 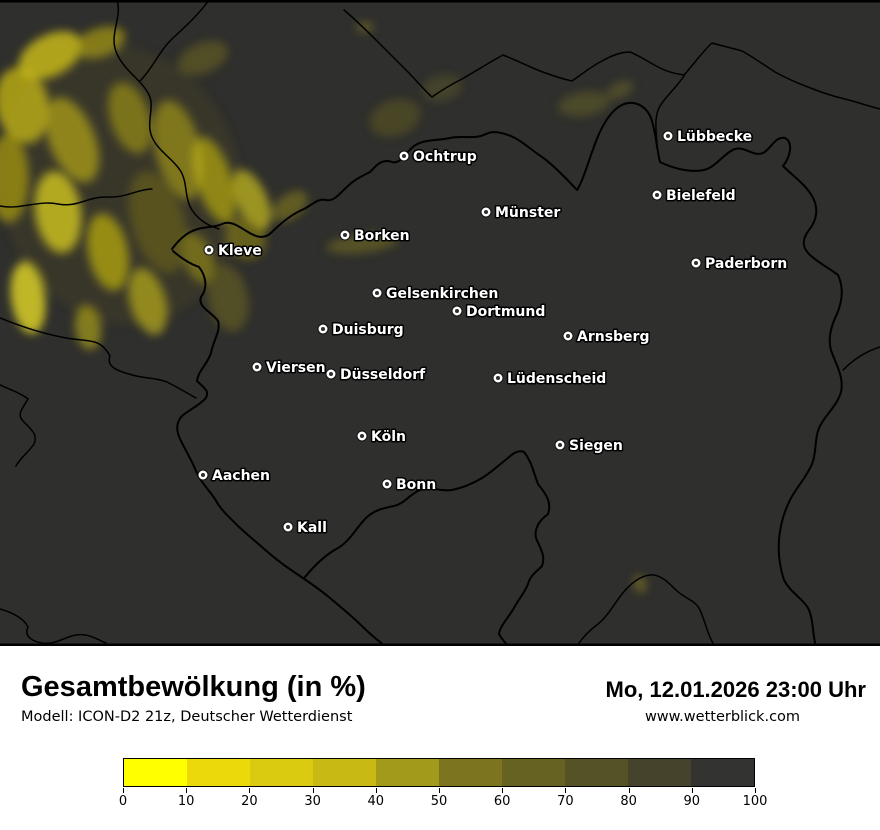 I want to click on city-dsseldorf: Düsseldorf, so click(x=376, y=375).